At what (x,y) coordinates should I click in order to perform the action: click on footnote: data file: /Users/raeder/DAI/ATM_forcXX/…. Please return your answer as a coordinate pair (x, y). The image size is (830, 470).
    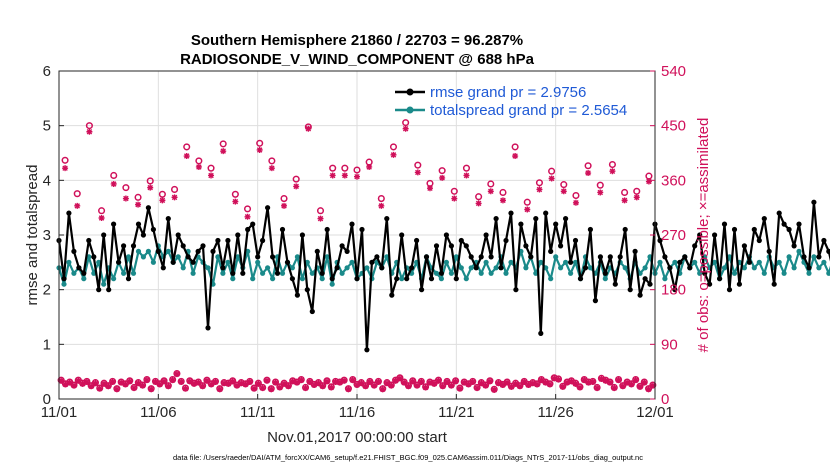
    Looking at the image, I should click on (408, 457).